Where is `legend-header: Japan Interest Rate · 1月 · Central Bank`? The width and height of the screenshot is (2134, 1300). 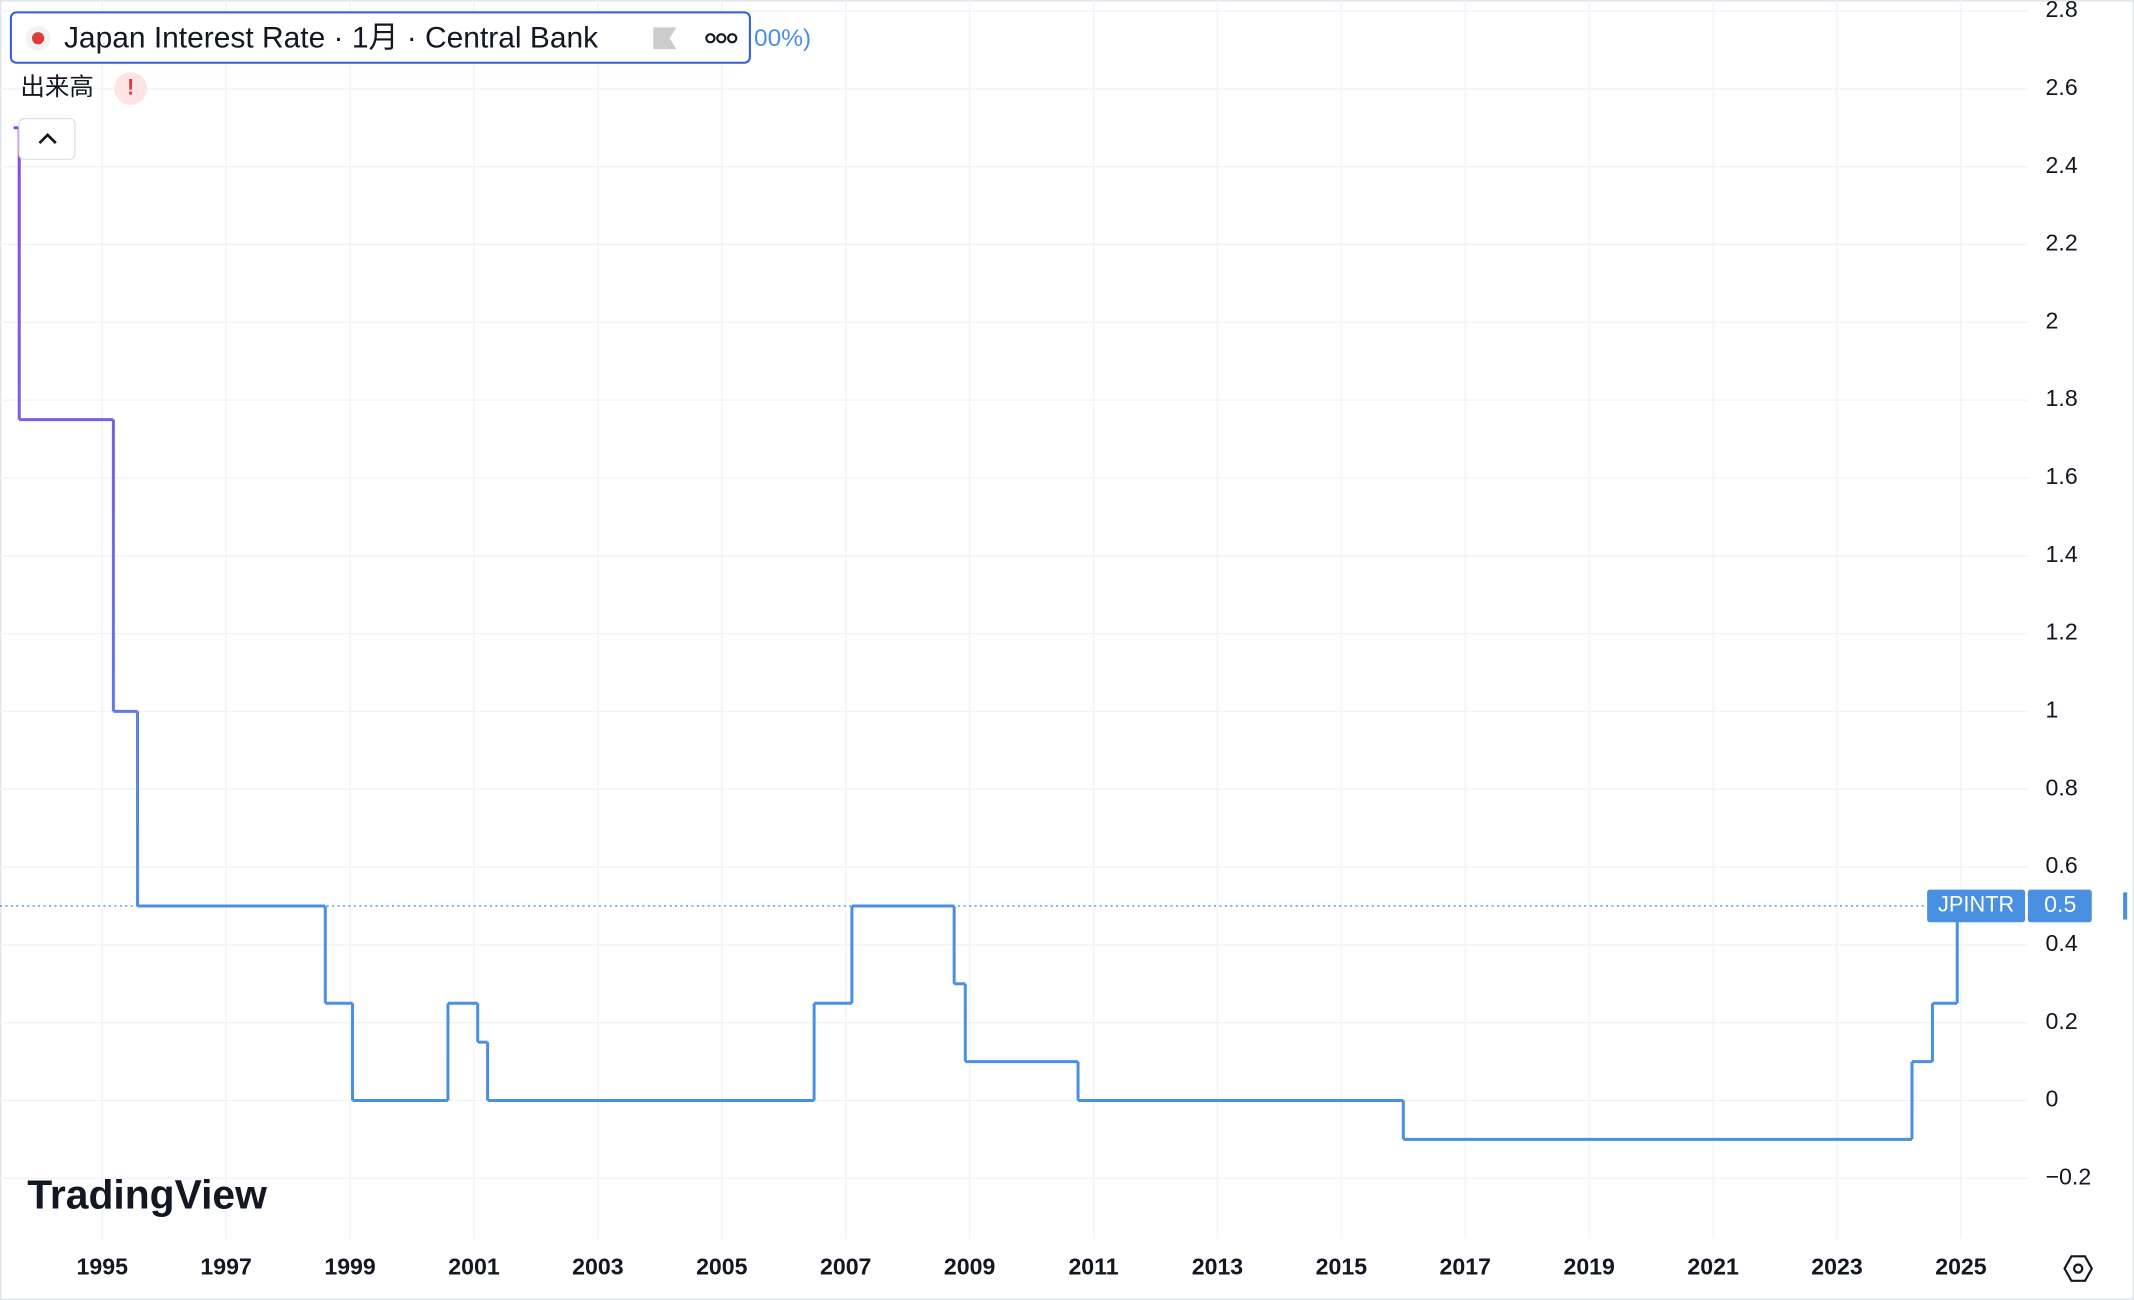
legend-header: Japan Interest Rate · 1月 · Central Bank is located at coordinates (380, 37).